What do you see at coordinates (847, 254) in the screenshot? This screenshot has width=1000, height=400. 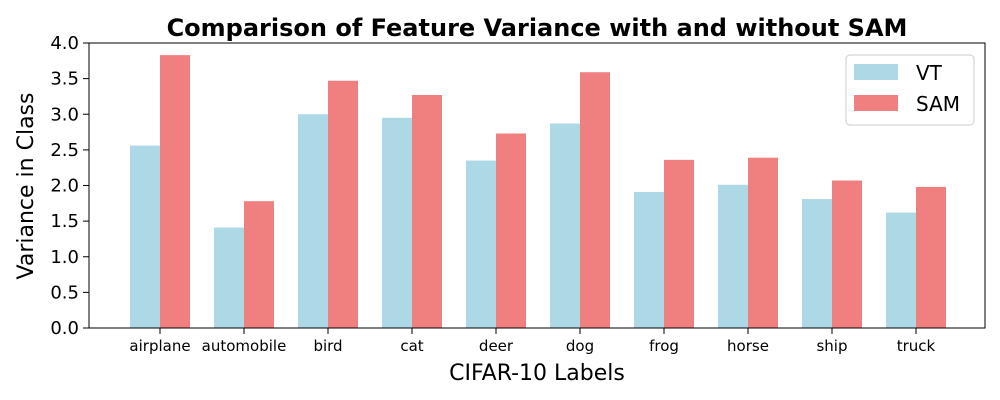 I see `bar-sam-ship` at bounding box center [847, 254].